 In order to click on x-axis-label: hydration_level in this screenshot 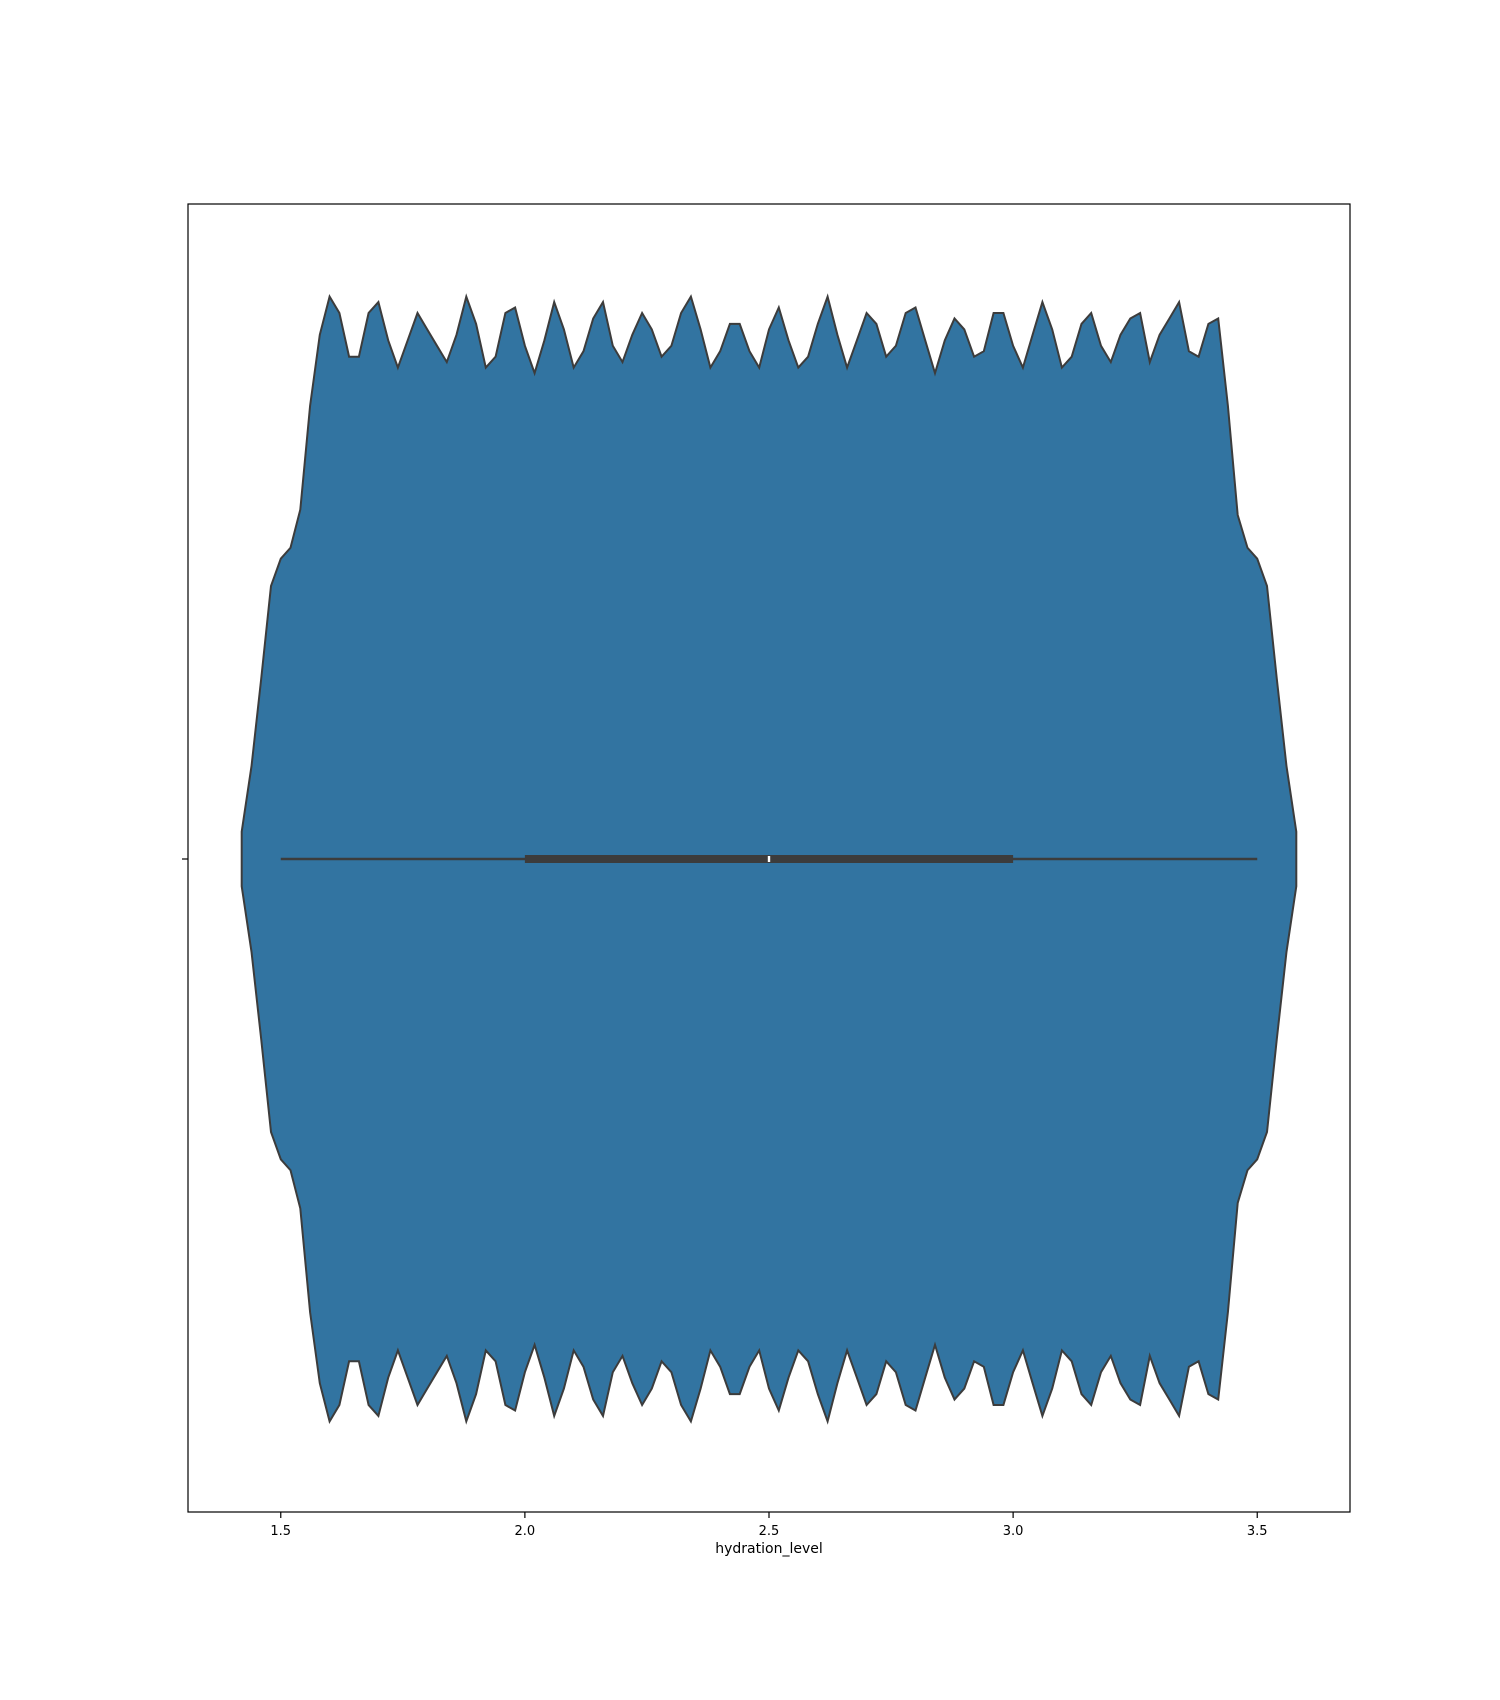, I will do `click(769, 1549)`.